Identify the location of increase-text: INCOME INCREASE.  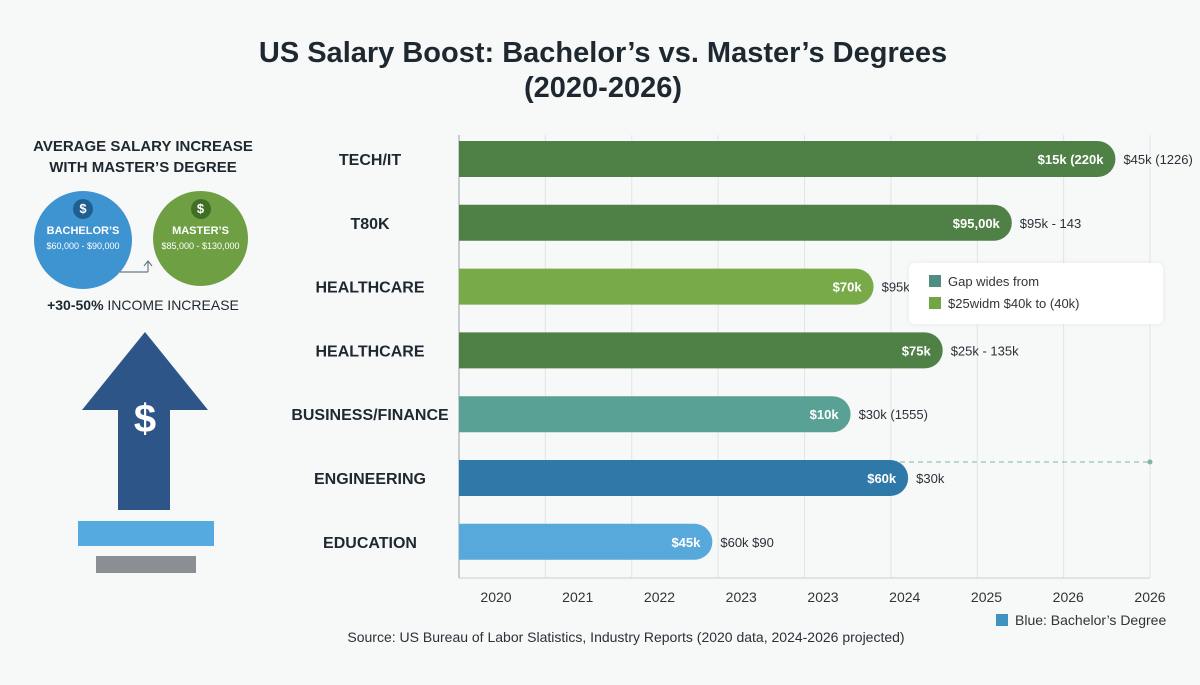
(173, 305).